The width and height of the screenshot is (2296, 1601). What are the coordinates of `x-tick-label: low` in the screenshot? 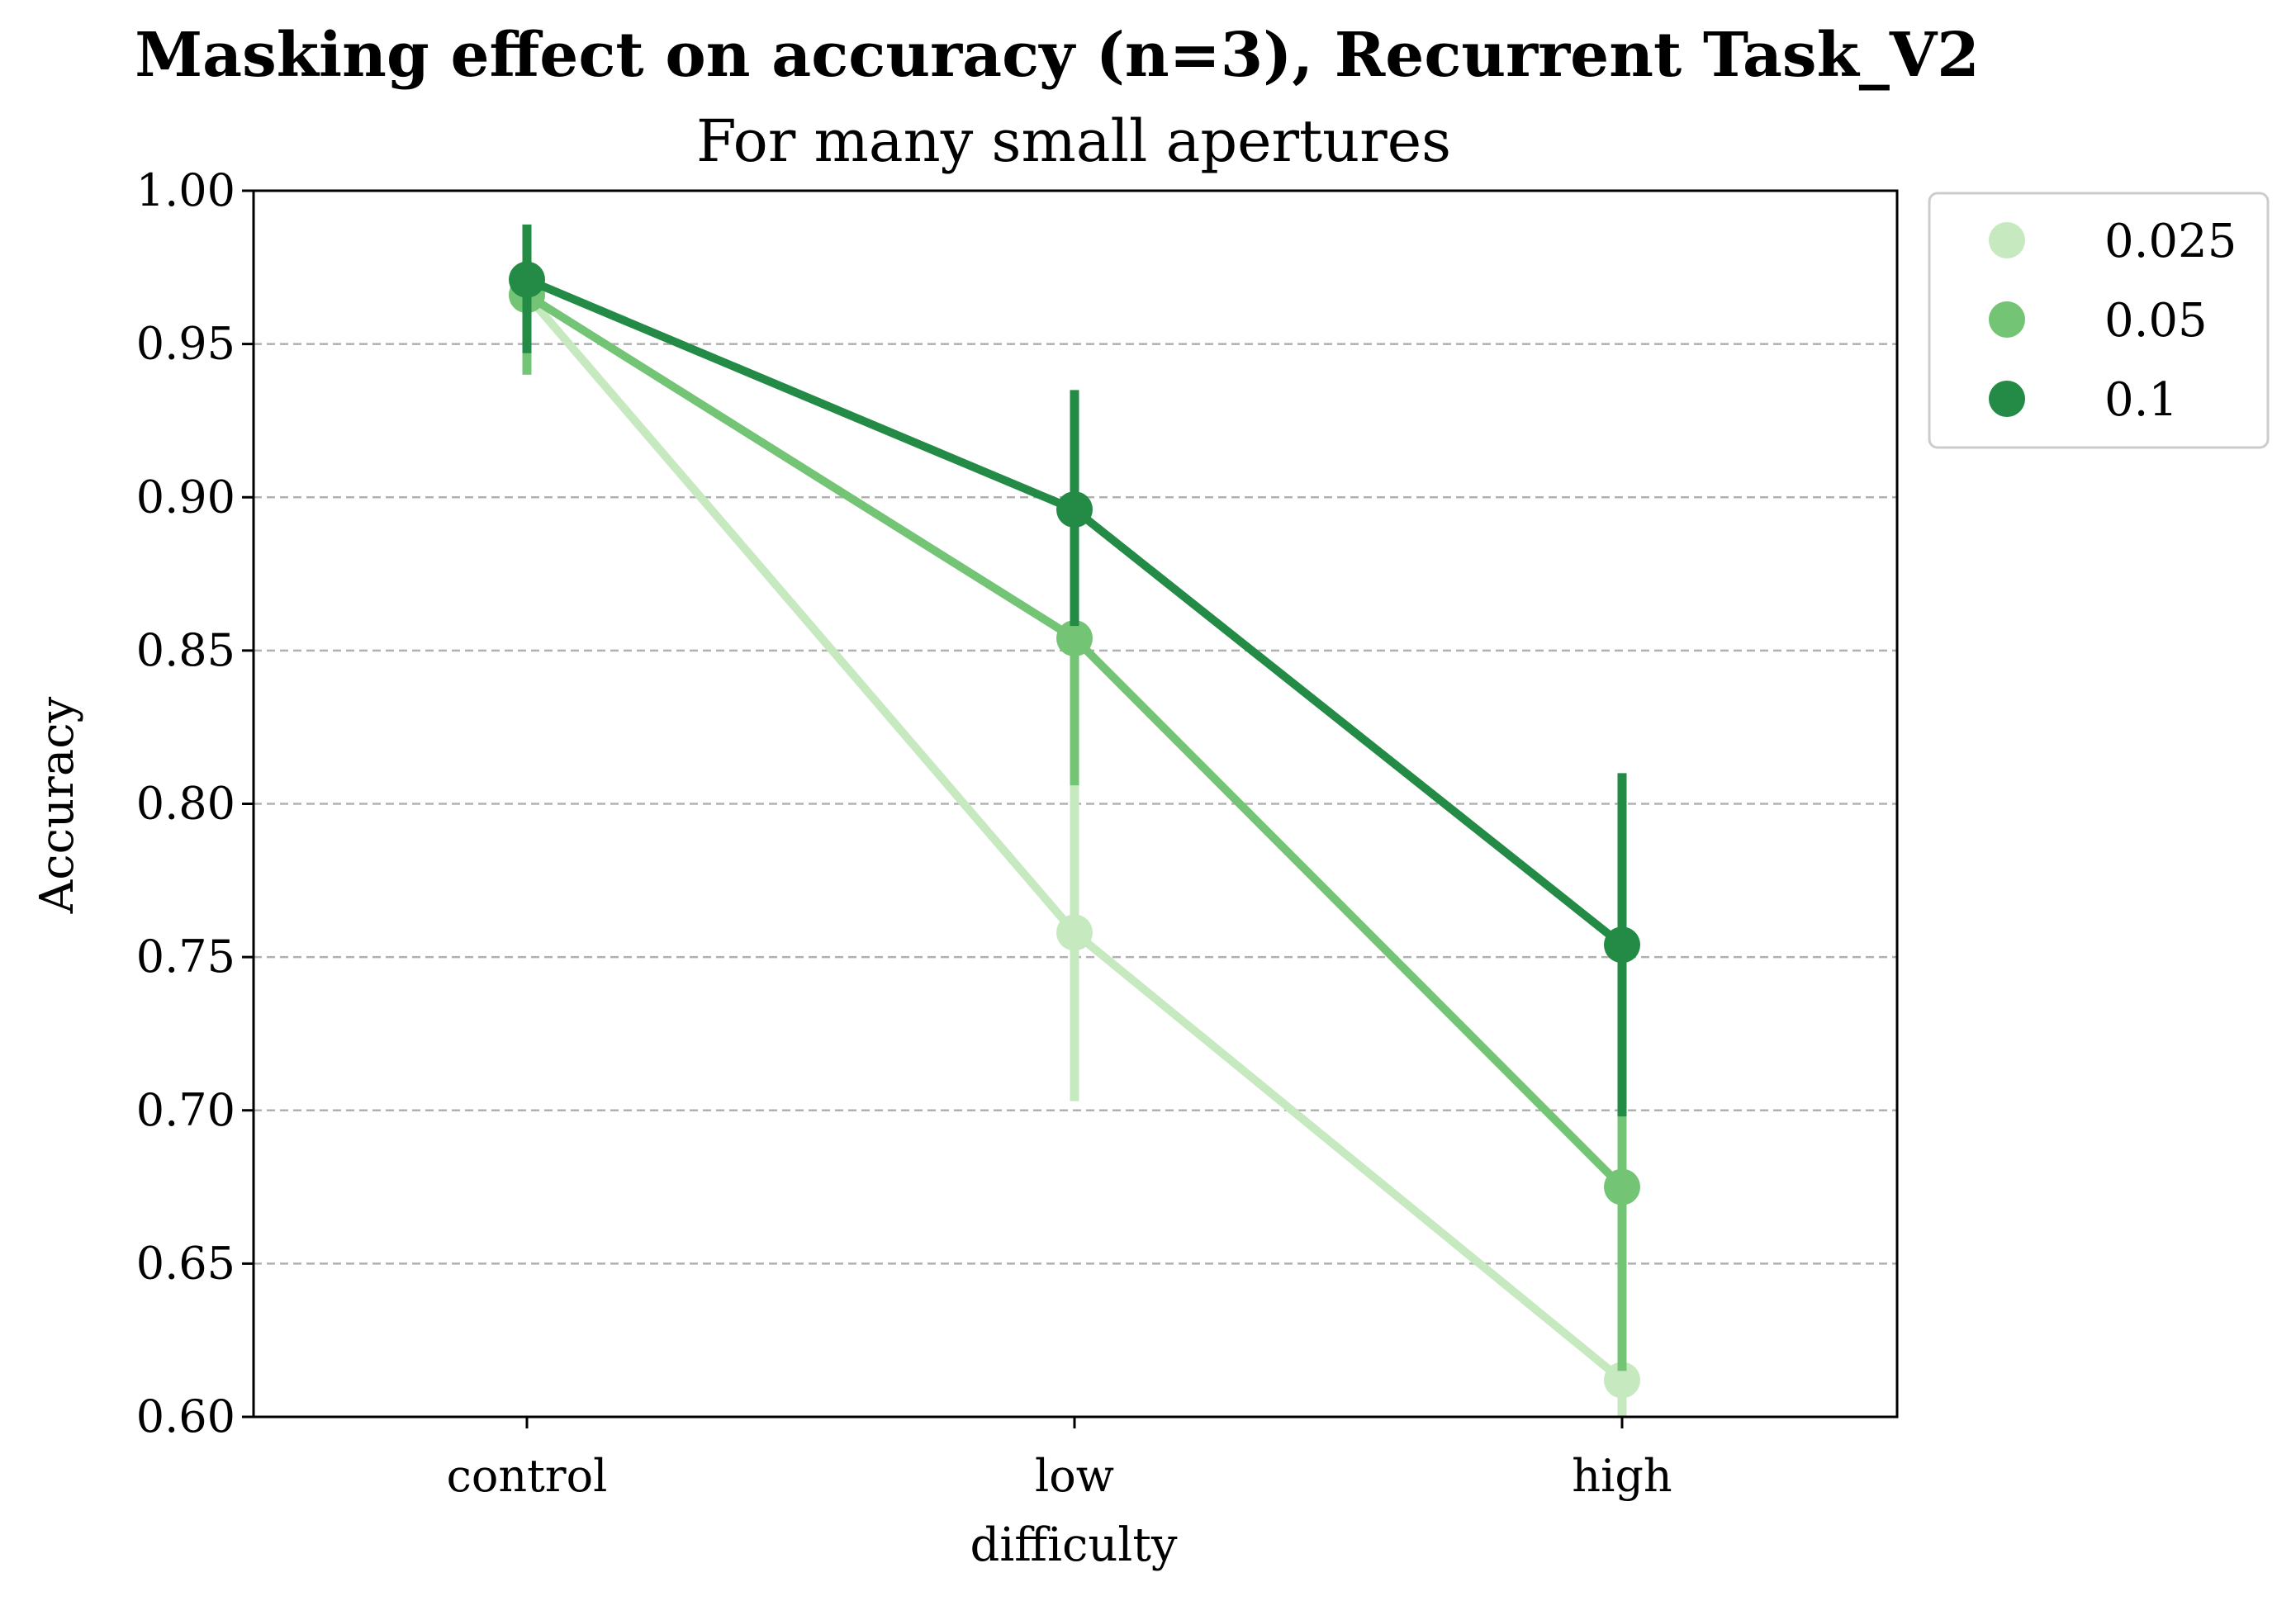 It's located at (1074, 1476).